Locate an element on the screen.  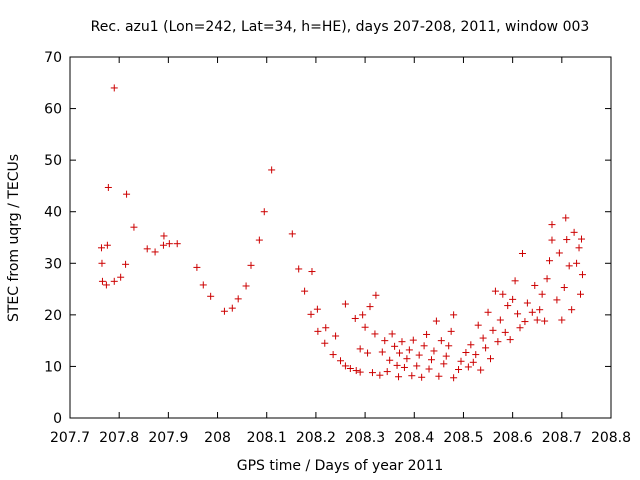
x-tick-label: 208 is located at coordinates (217, 438).